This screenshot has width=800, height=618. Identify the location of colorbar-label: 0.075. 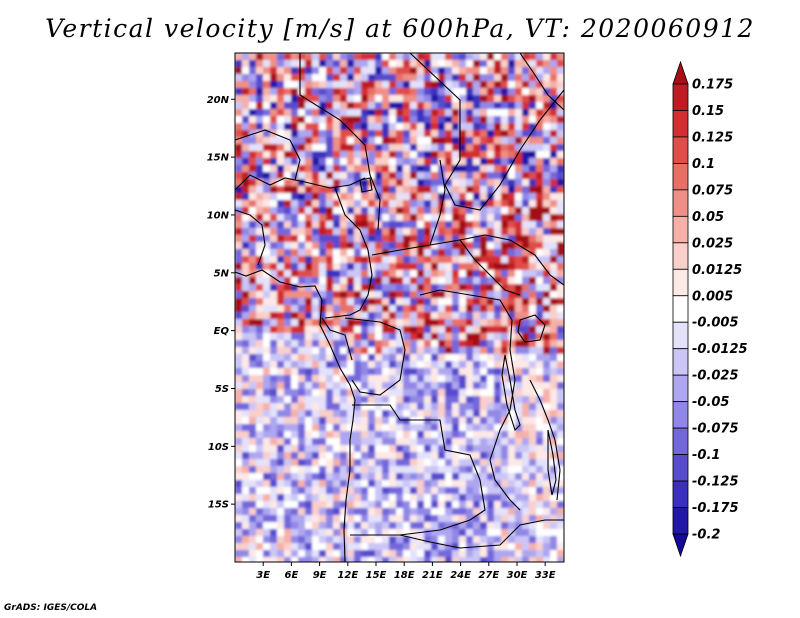
(712, 190).